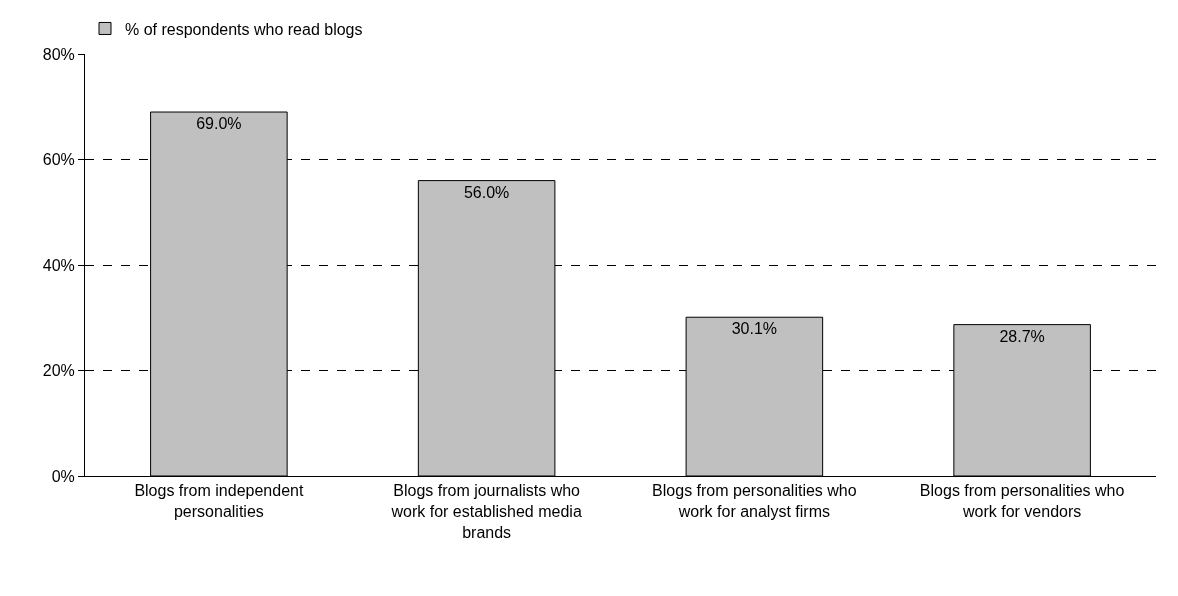  I want to click on y-tick-label: 60%, so click(58, 160).